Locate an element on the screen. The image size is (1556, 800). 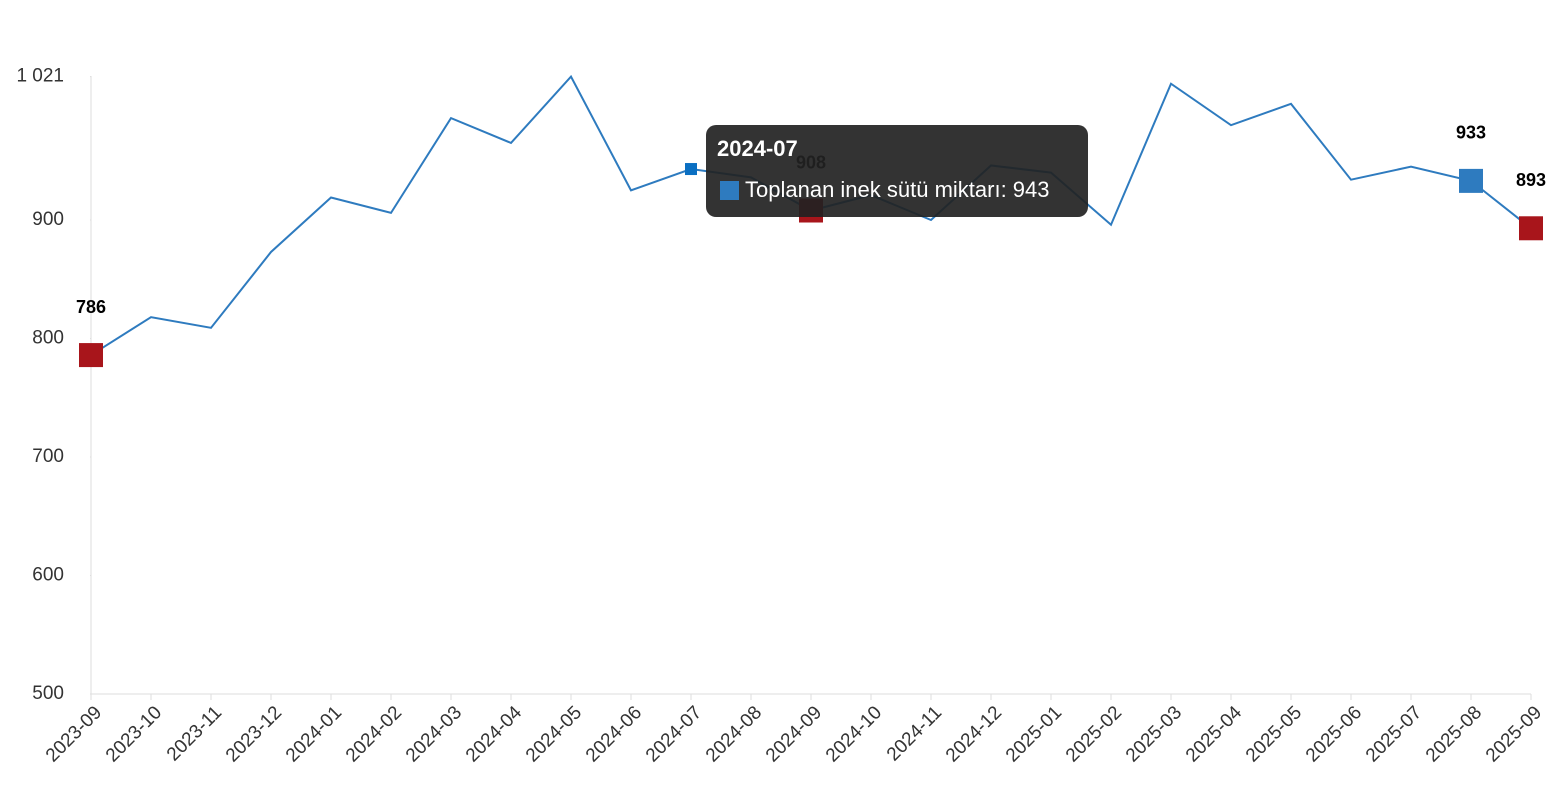
tooltip: 2024-07 Toplanan inek sütü miktarı: 943 is located at coordinates (897, 171).